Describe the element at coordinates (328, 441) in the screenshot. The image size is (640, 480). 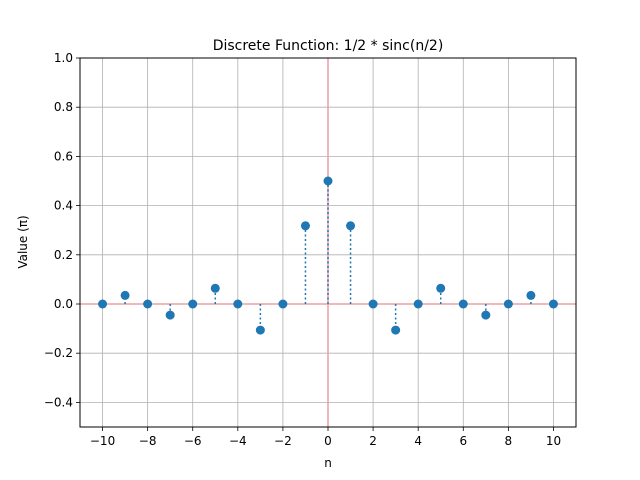
I see `x-tick-label: 0` at that location.